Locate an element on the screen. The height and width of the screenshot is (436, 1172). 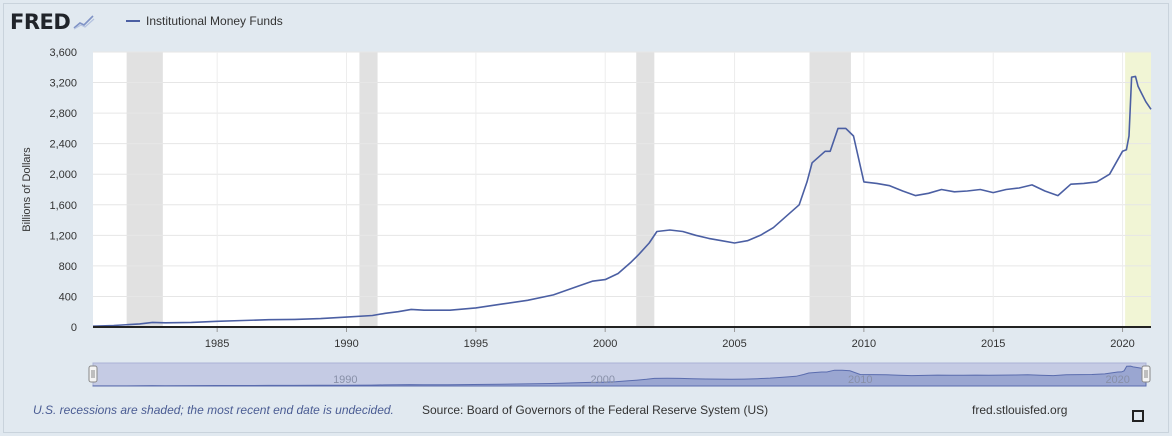
x-tick-label: 2015 is located at coordinates (993, 344).